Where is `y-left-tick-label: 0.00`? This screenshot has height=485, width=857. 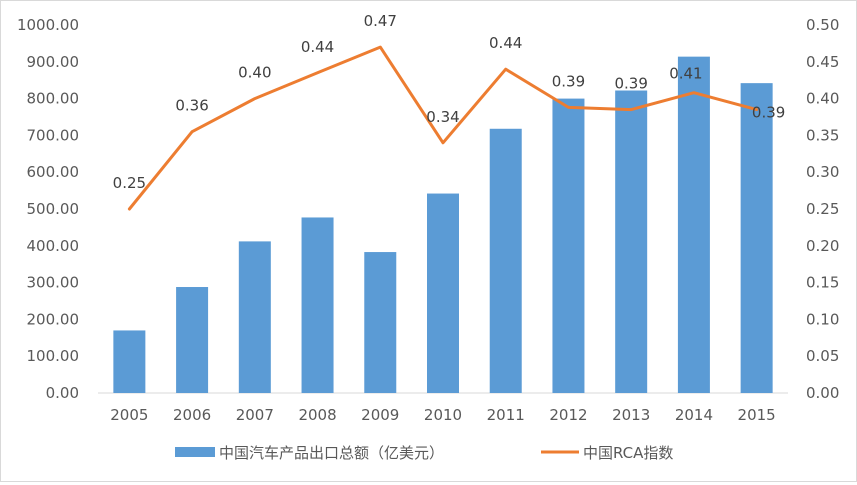
y-left-tick-label: 0.00 is located at coordinates (62, 393).